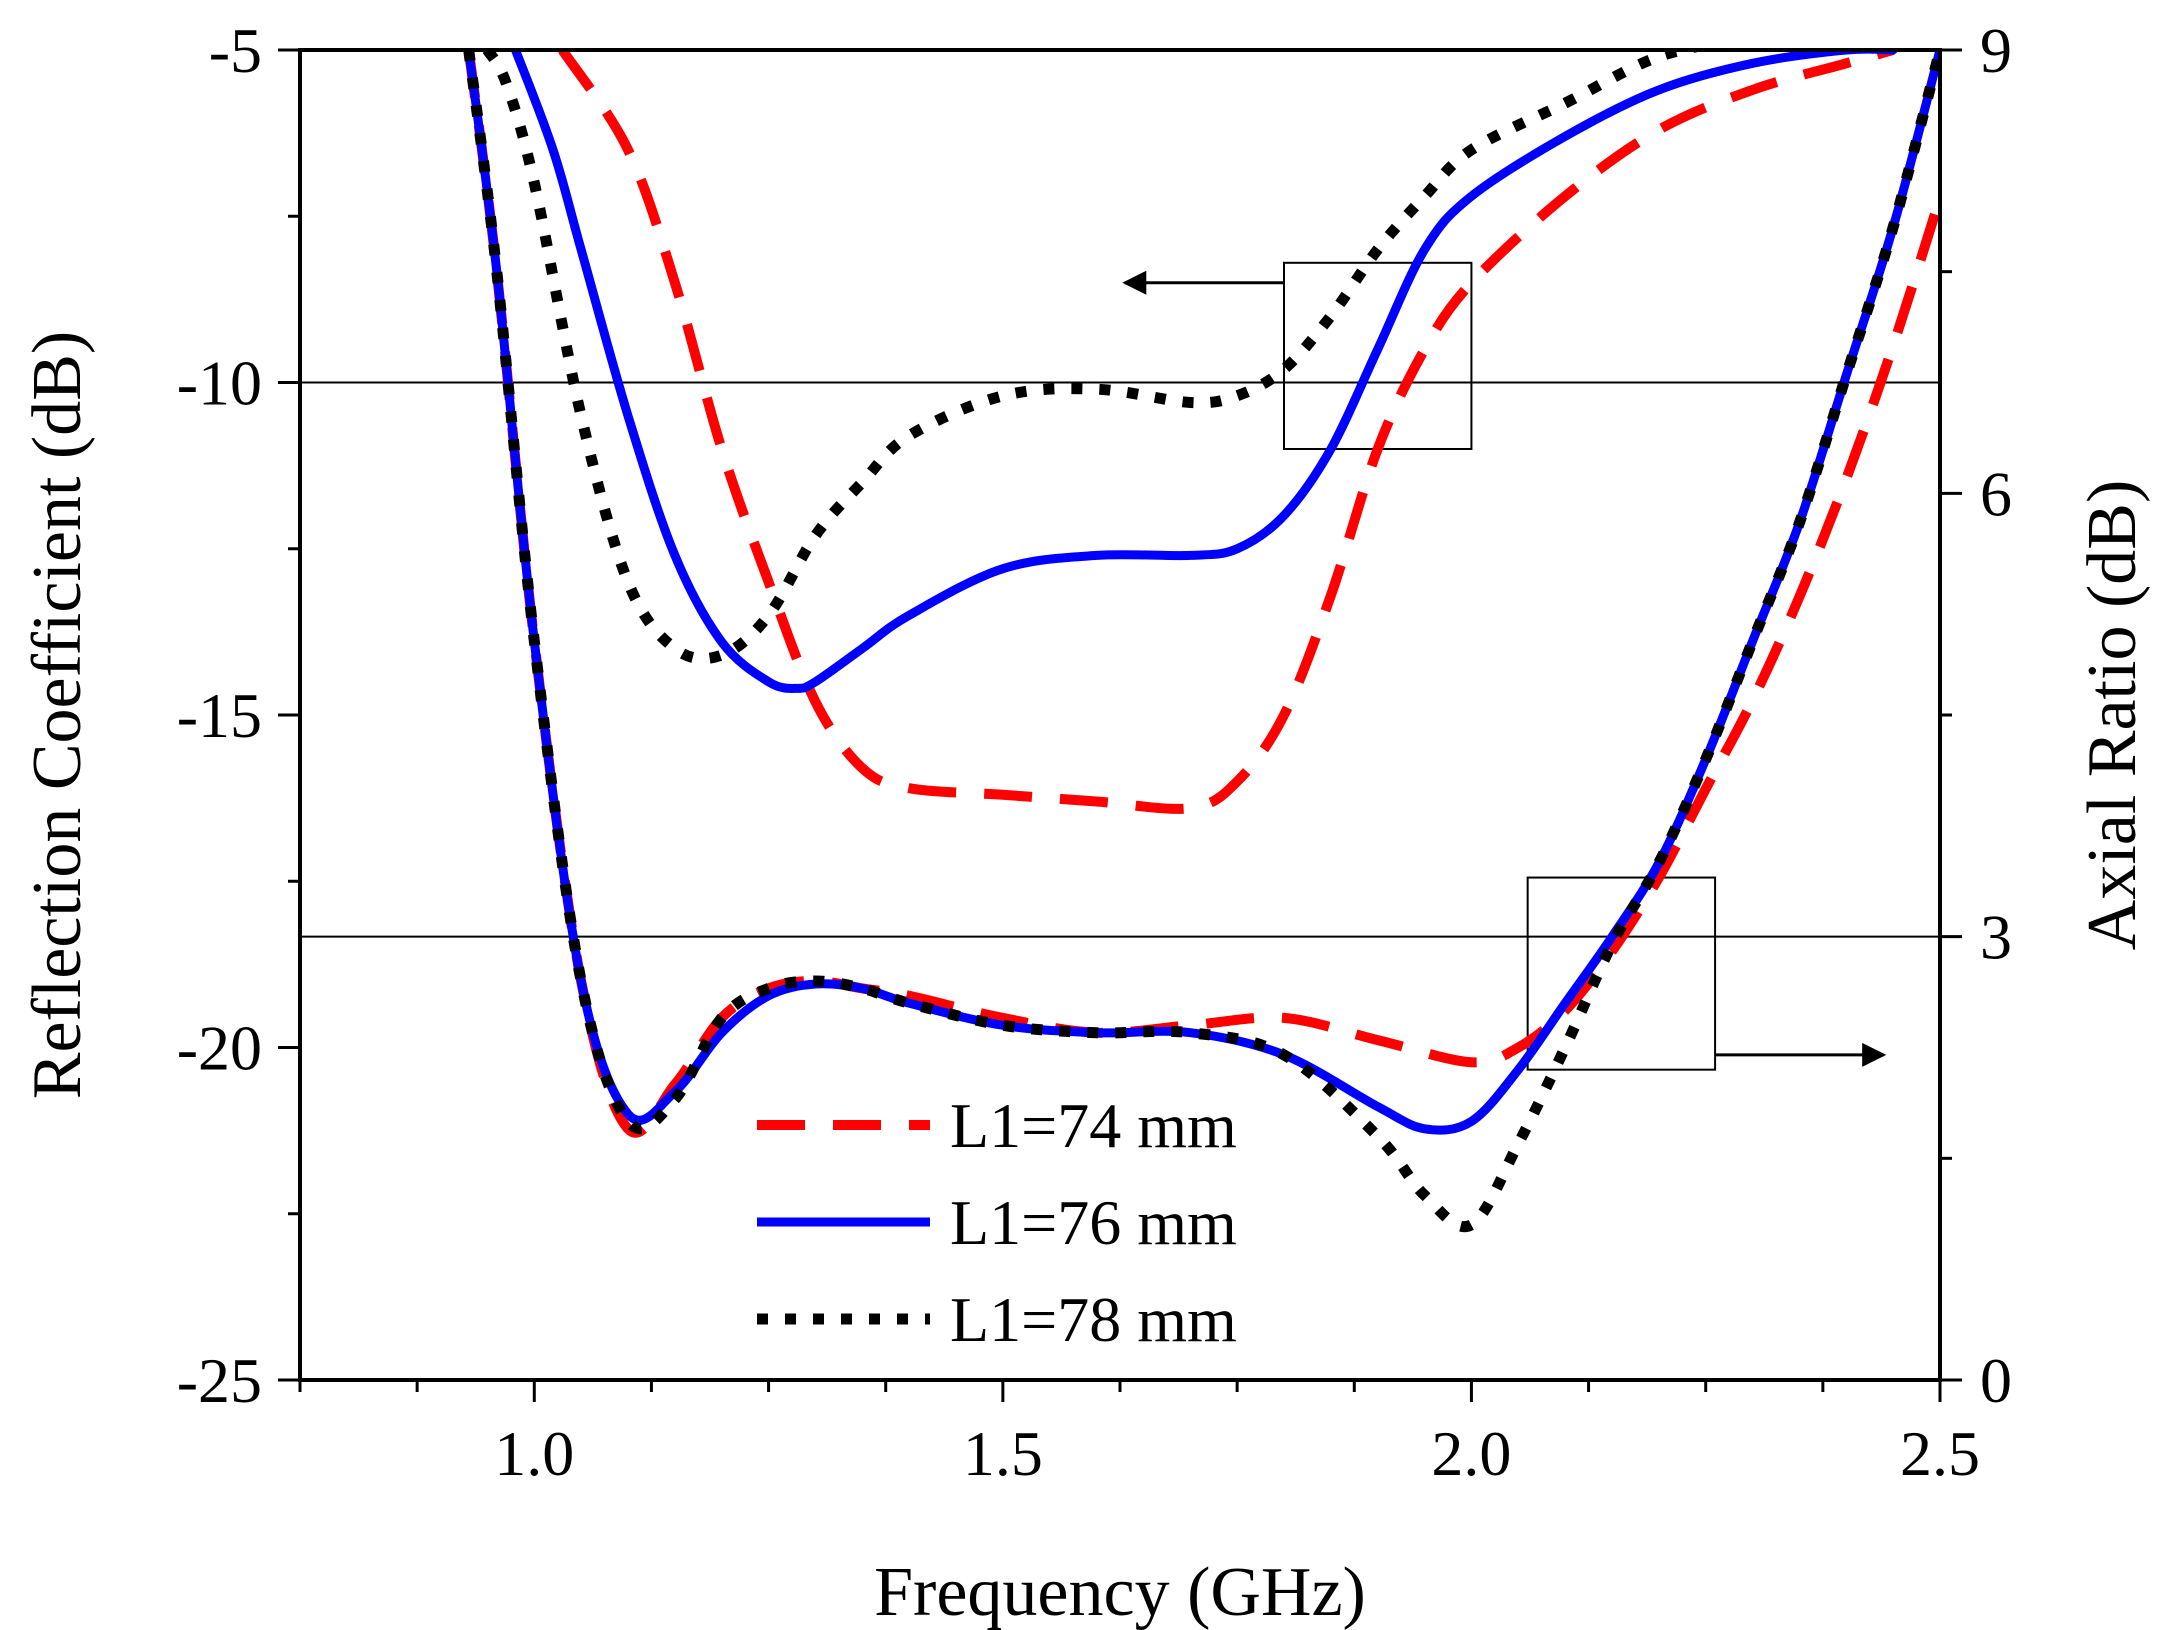 The width and height of the screenshot is (2169, 1630). What do you see at coordinates (57, 715) in the screenshot?
I see `y-left-axis-title: Reflection Coefficient (dB)` at bounding box center [57, 715].